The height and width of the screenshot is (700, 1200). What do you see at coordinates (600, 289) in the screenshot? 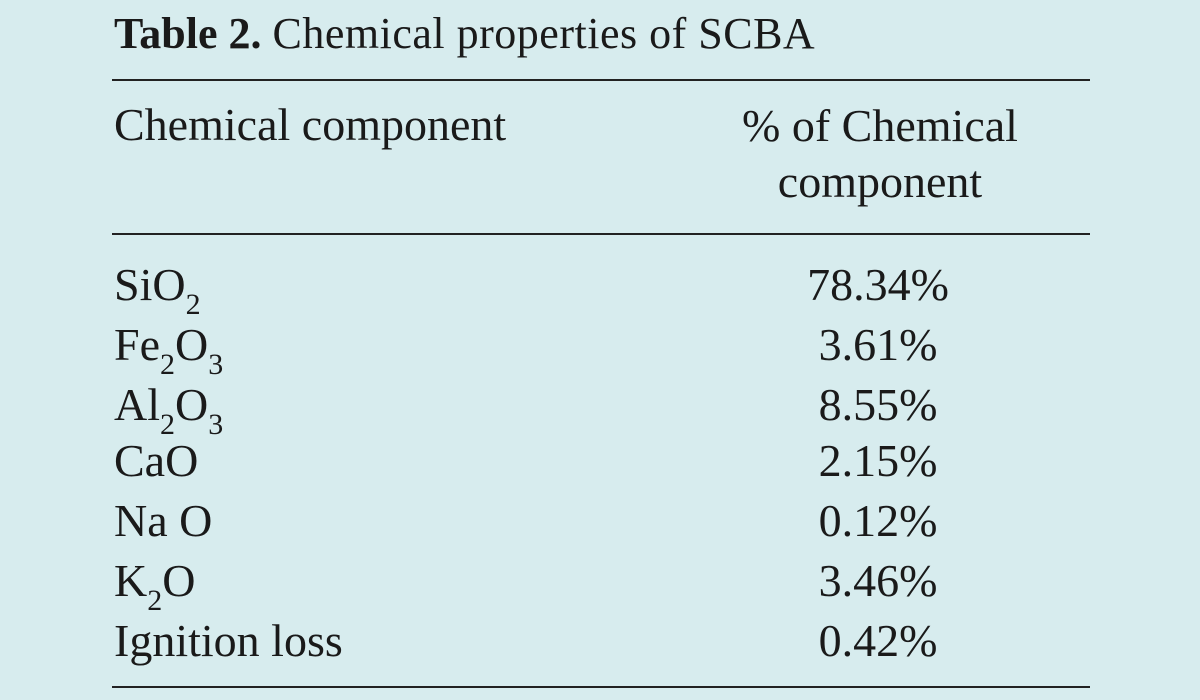
I see `table-row: SiO2 78.34%` at bounding box center [600, 289].